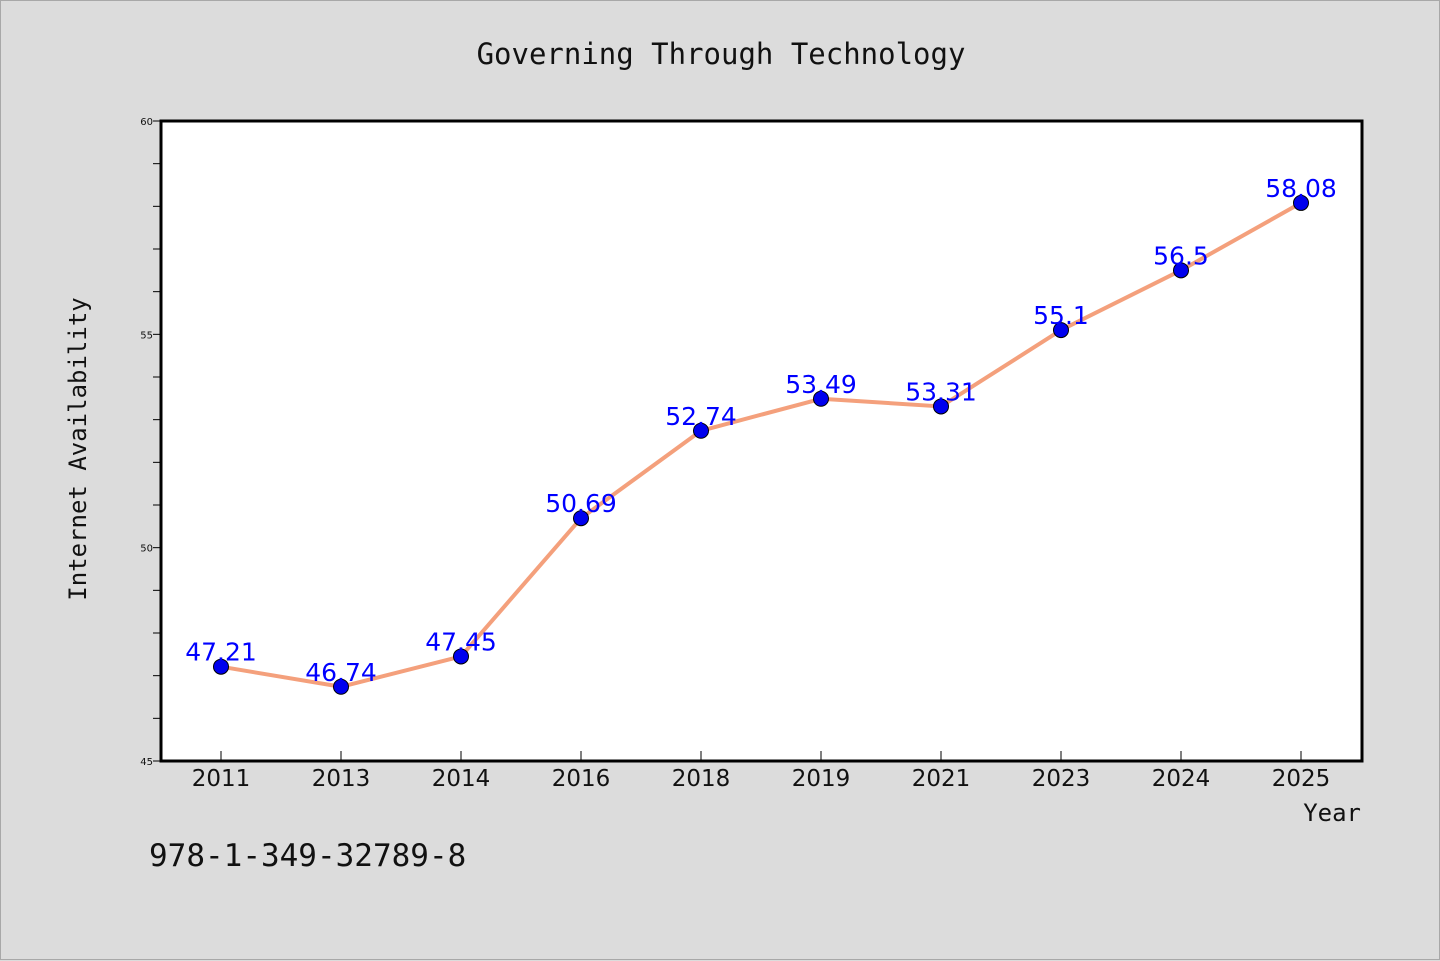  I want to click on x-tick-label: 2024, so click(1181, 779).